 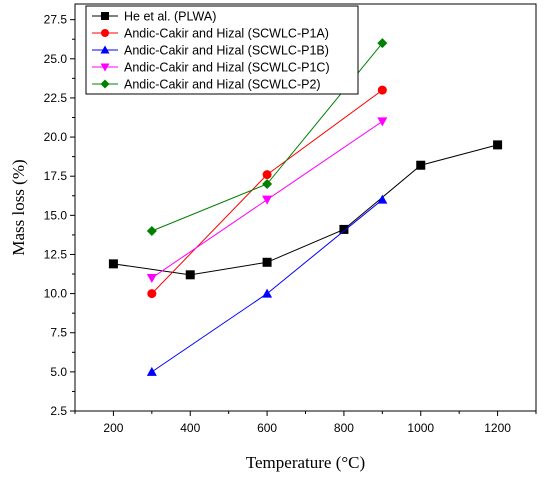 What do you see at coordinates (305, 423) in the screenshot?
I see `x-axis: 200 400 600 800 1000 1200` at bounding box center [305, 423].